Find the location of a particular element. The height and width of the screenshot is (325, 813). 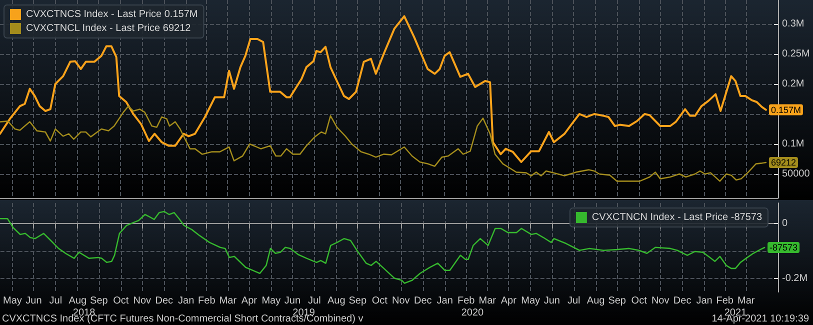

legend-label: CVXCTNCS Index - Last Price 0.157M is located at coordinates (112, 14).